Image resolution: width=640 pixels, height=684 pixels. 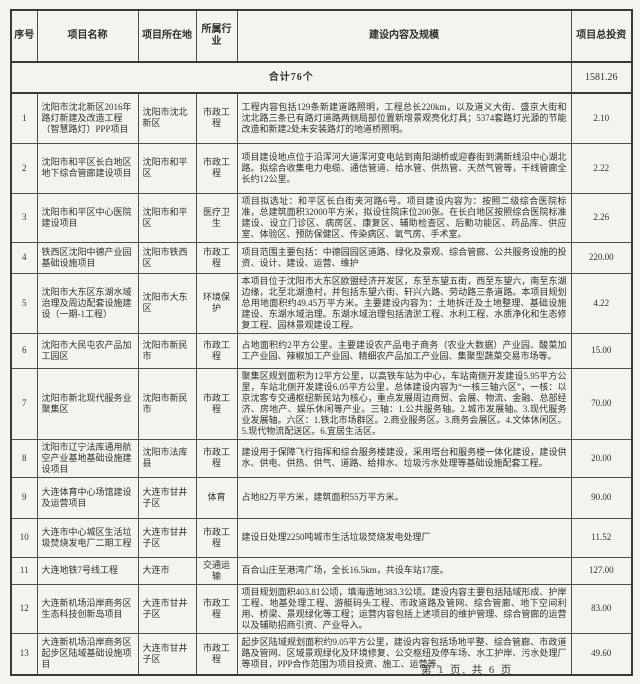 I want to click on header-project-name: 项目名称, so click(x=87, y=36).